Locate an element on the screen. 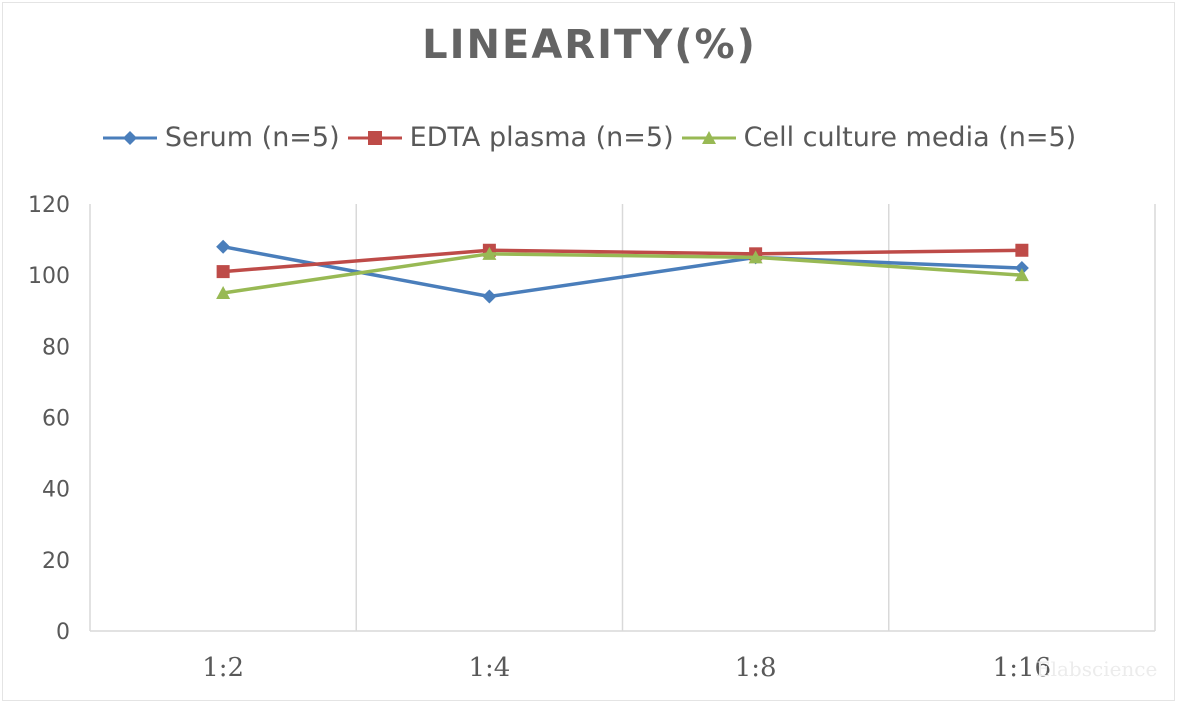  y-tick-label: 0 is located at coordinates (63, 632).